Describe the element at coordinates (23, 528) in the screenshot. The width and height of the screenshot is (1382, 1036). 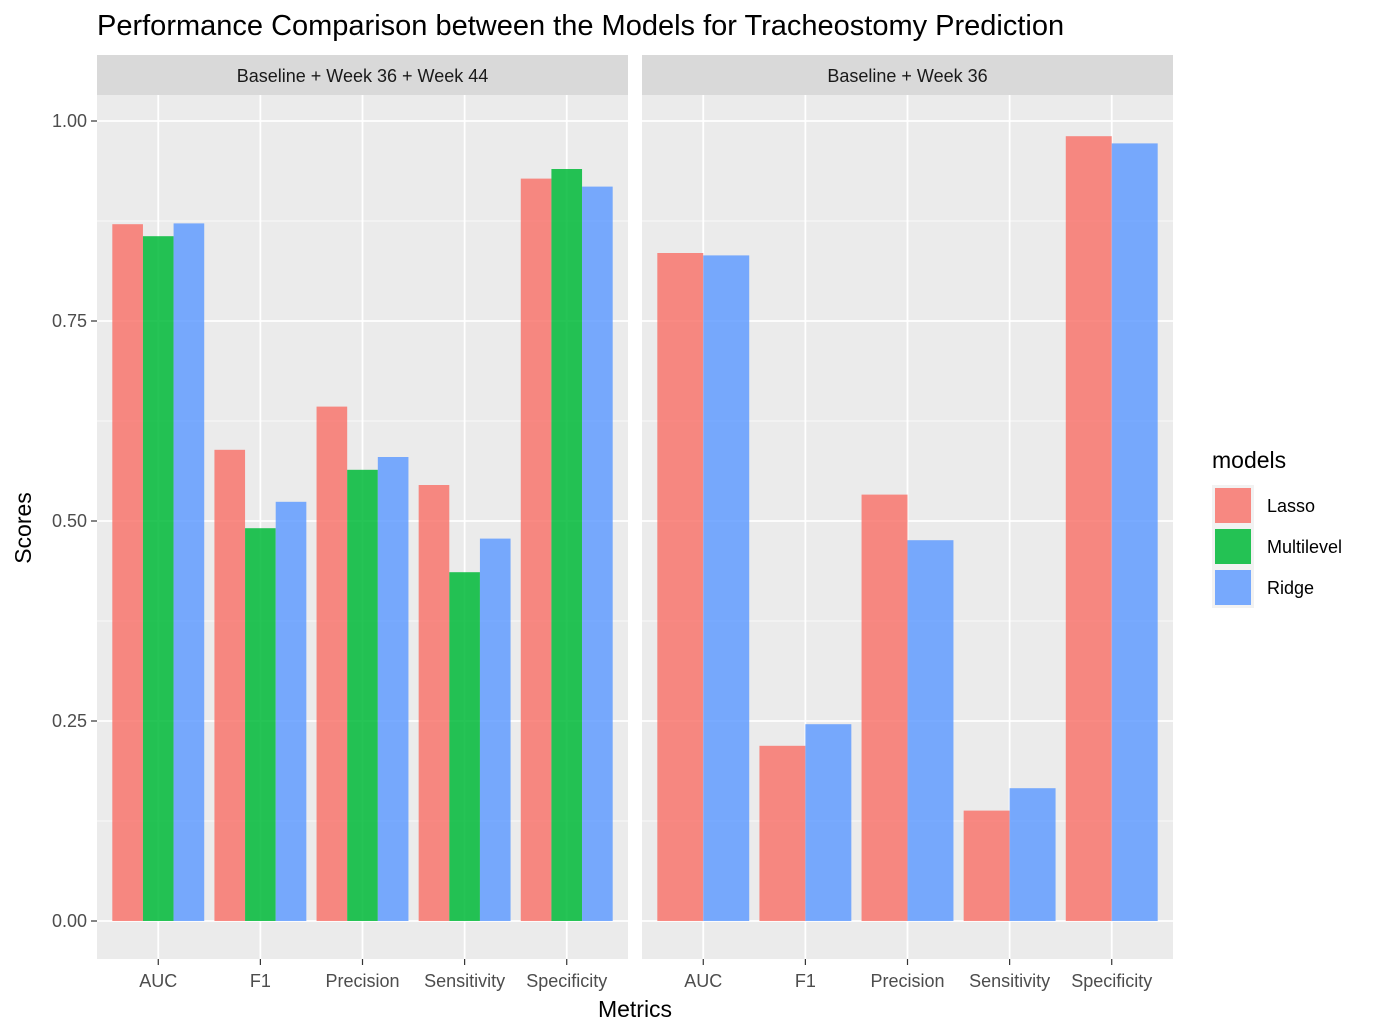
I see `y-axis-title: Scores` at that location.